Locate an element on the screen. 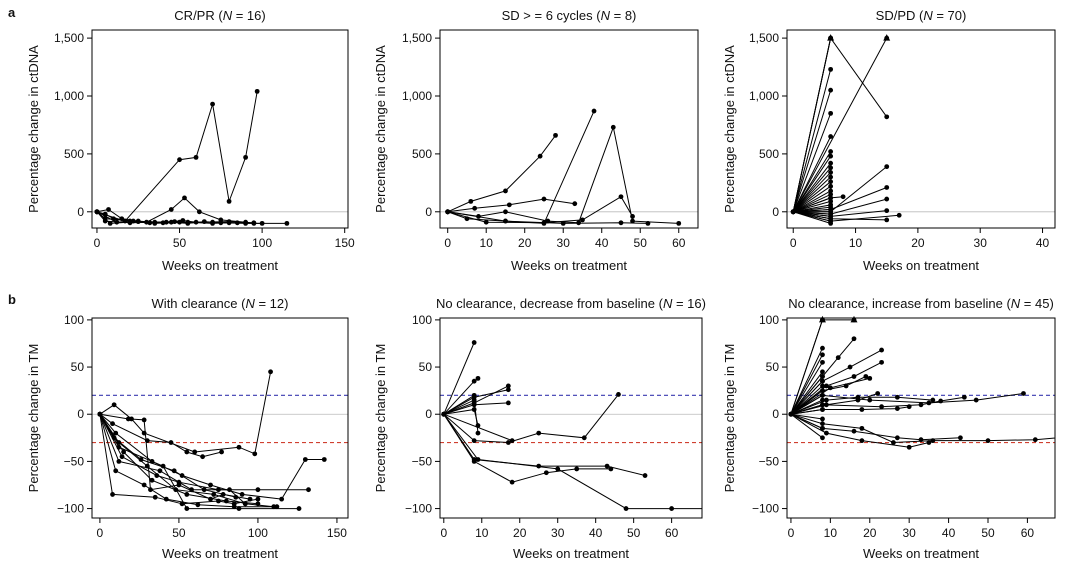  axes-frame is located at coordinates (220, 418).